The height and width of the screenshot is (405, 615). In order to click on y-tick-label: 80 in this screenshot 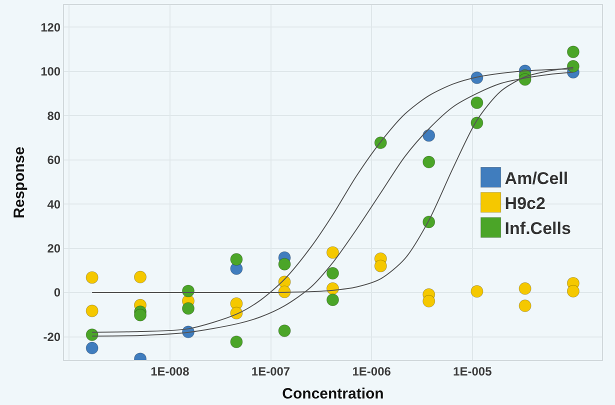, I will do `click(54, 115)`.